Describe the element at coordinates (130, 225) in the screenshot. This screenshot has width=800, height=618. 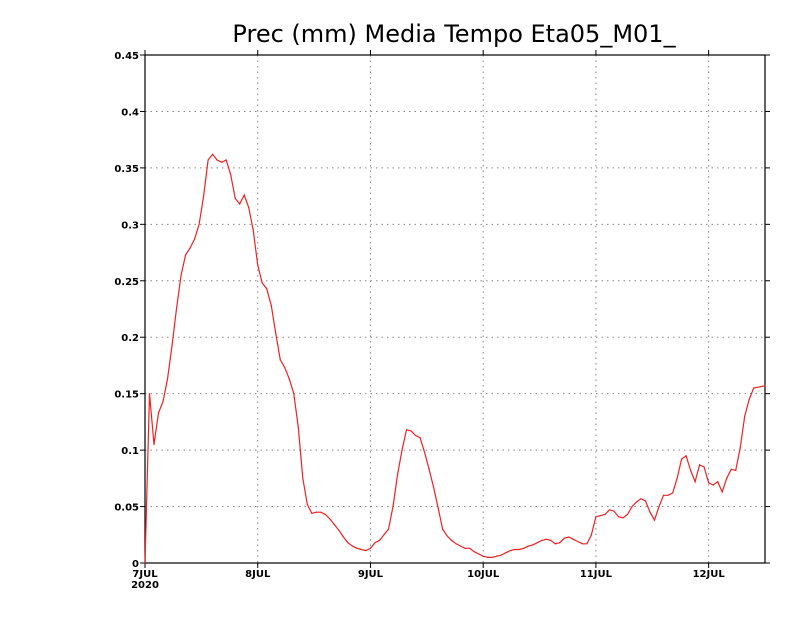
I see `y-tick-label: 0.3` at that location.